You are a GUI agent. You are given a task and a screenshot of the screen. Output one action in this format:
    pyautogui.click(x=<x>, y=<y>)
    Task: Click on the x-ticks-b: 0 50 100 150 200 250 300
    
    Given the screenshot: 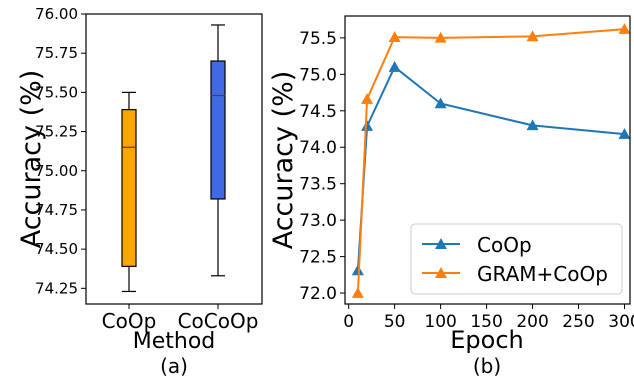 What is the action you would take?
    pyautogui.click(x=488, y=318)
    